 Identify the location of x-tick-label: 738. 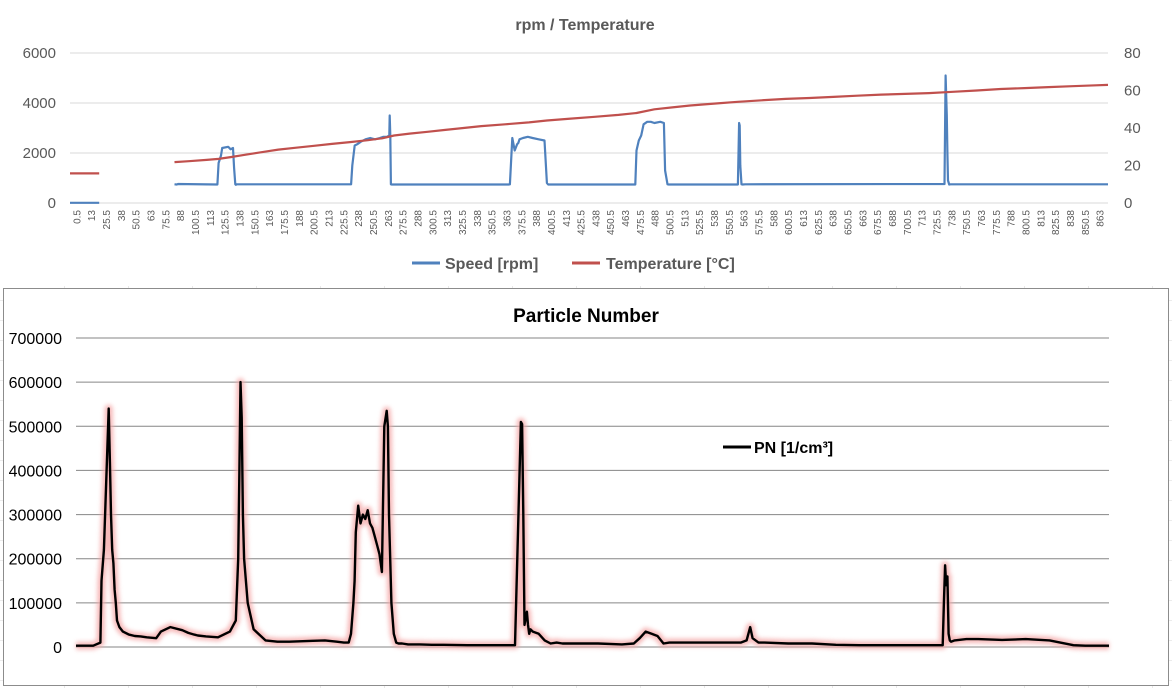
(952, 218).